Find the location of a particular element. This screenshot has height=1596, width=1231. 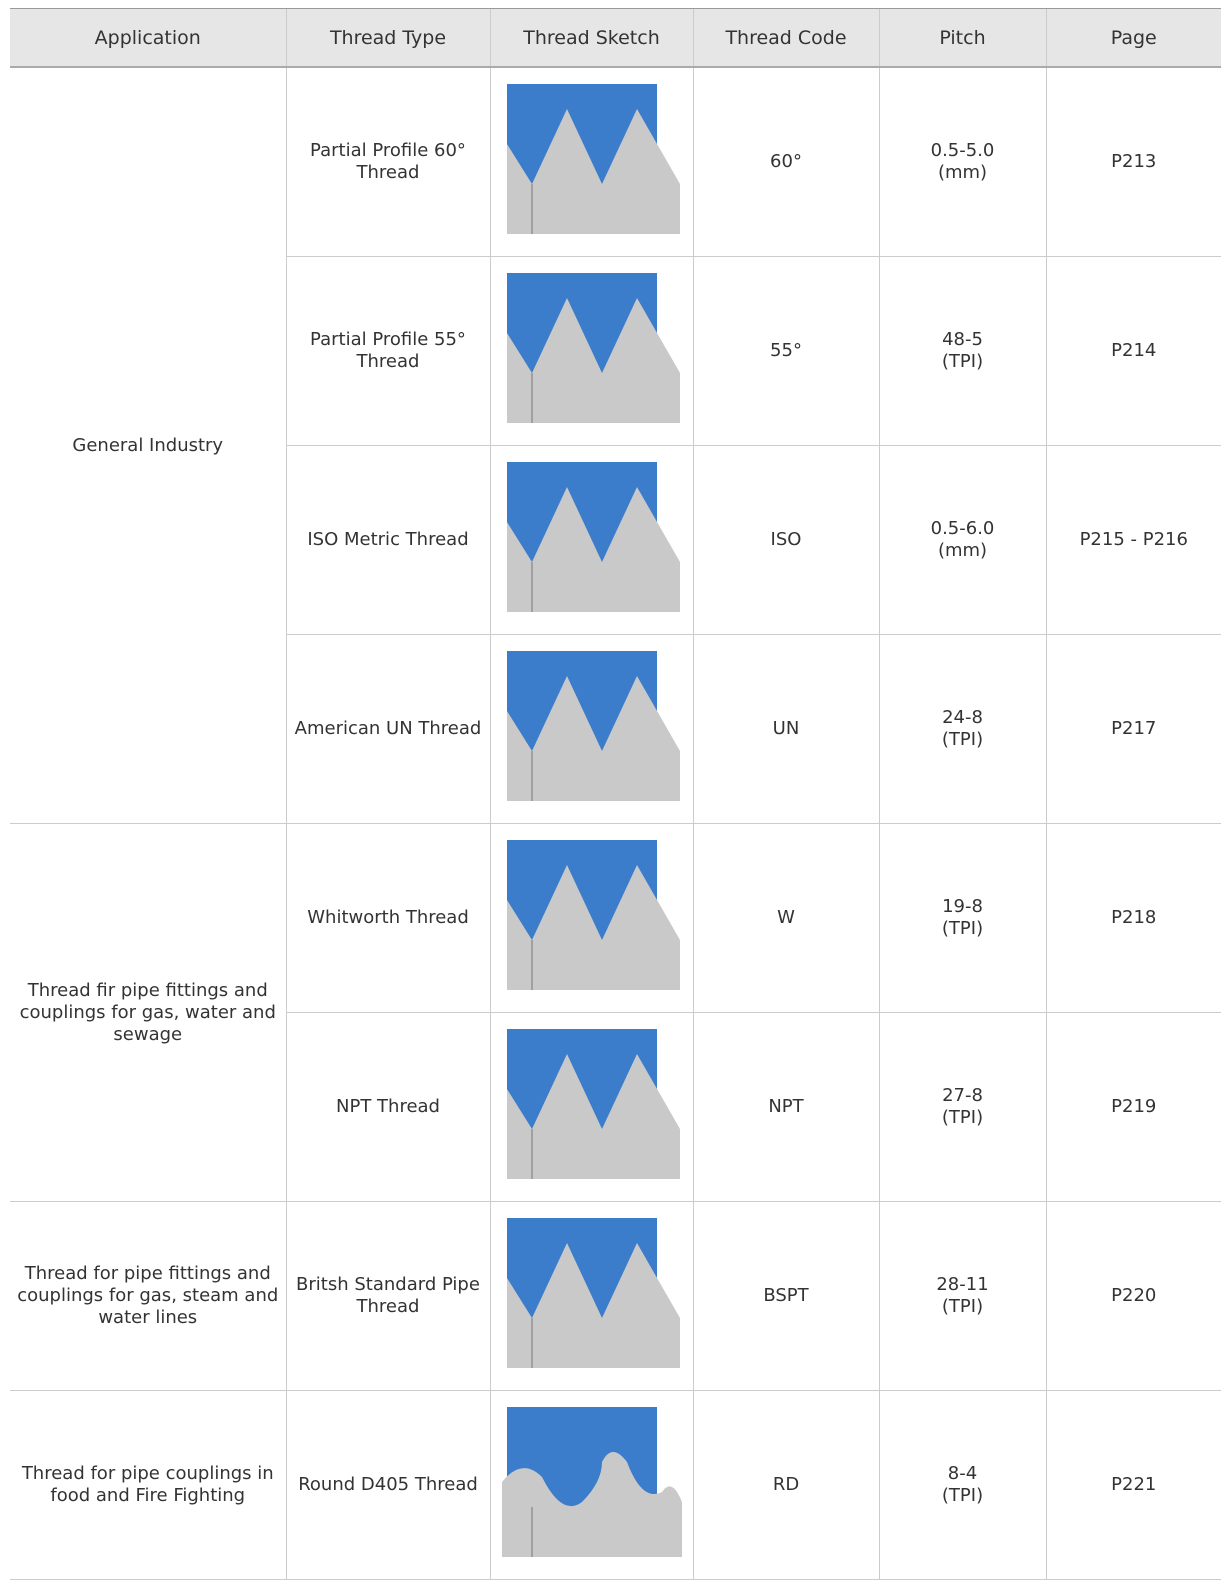

thread-type-cell: ISO Metric Thread is located at coordinates (387, 540).